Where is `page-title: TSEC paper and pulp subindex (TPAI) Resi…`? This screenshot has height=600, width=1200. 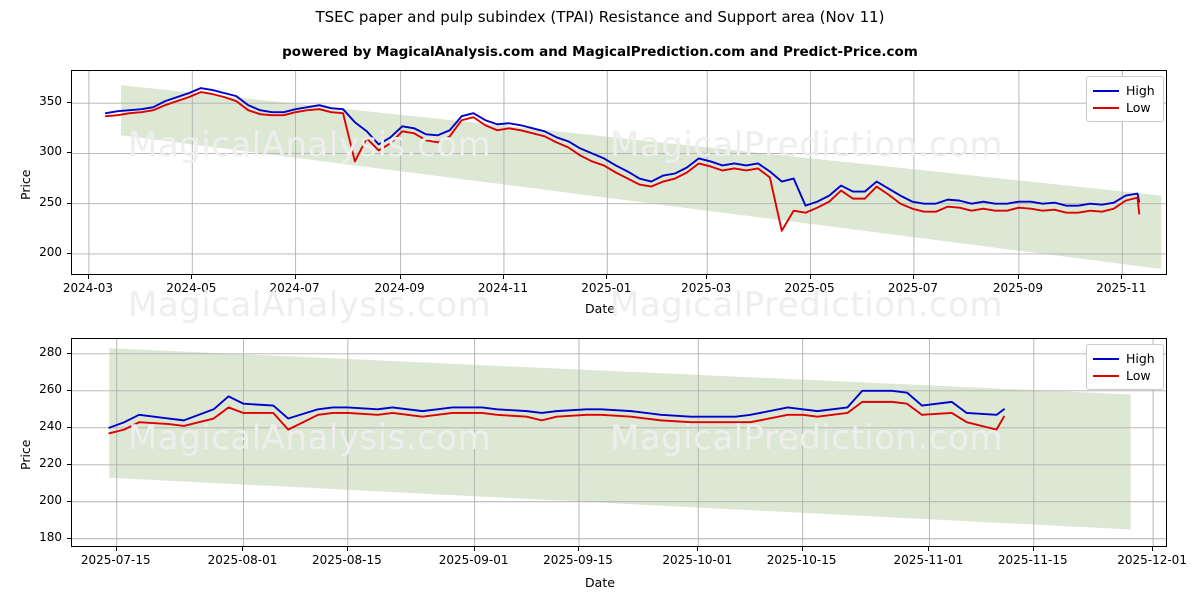
page-title: TSEC paper and pulp subindex (TPAI) Resi… is located at coordinates (600, 17).